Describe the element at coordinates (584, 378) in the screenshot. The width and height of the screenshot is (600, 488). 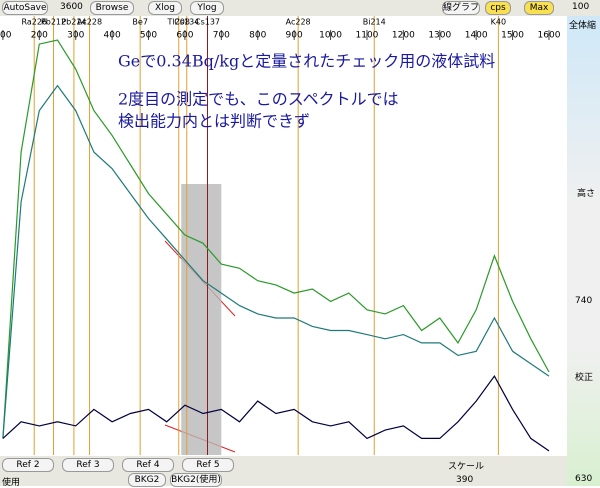
I see `calib-label: 校正` at that location.